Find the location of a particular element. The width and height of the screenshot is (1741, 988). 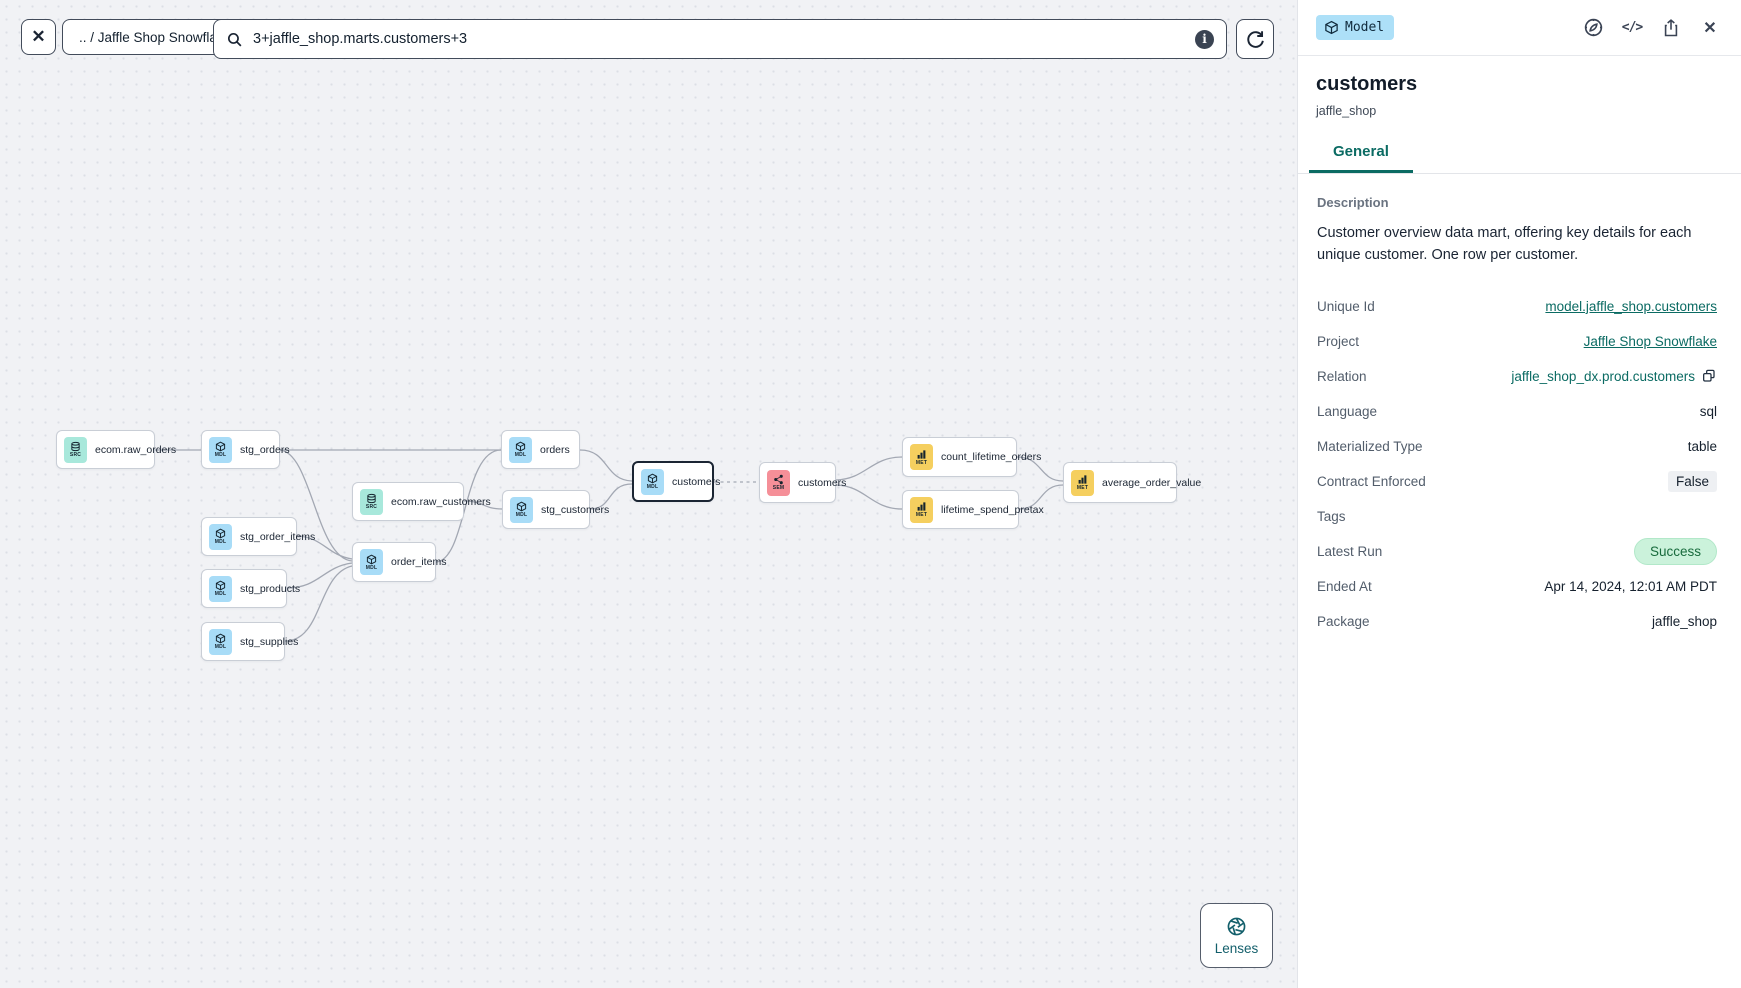

edge-customers_sem-to-count_lifetime_orders is located at coordinates (869, 468).